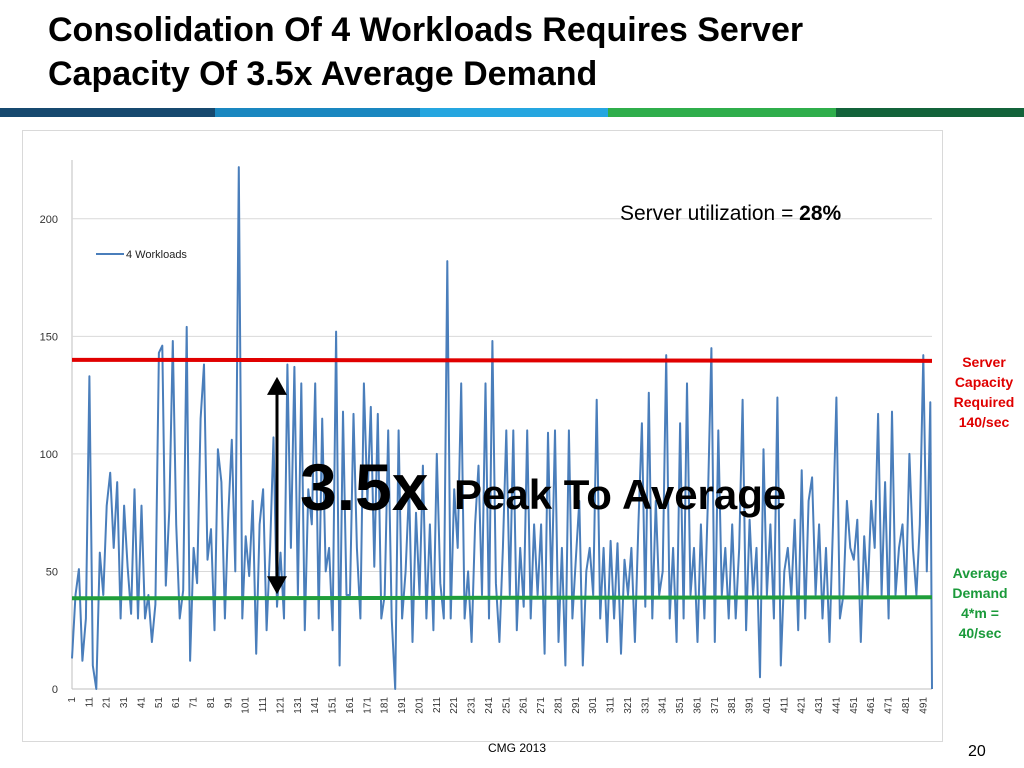 Image resolution: width=1024 pixels, height=768 pixels. Describe the element at coordinates (645, 705) in the screenshot. I see `x-tick-label: 331` at that location.